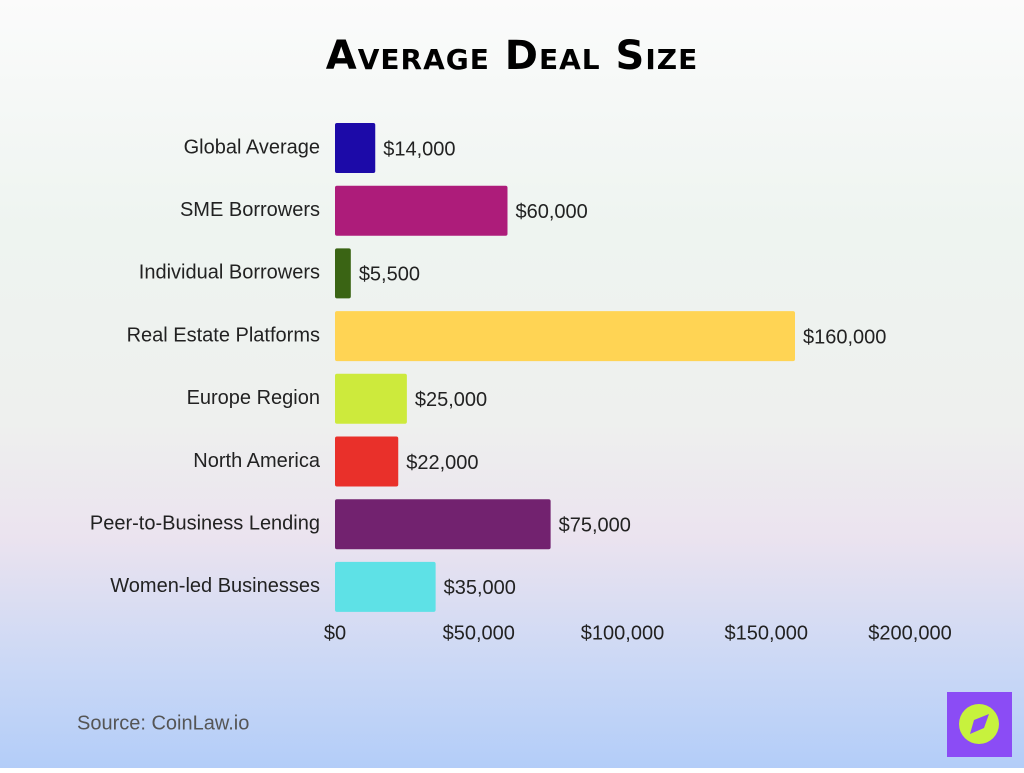 This screenshot has height=773, width=1024. I want to click on value-label: $5,500, so click(389, 275).